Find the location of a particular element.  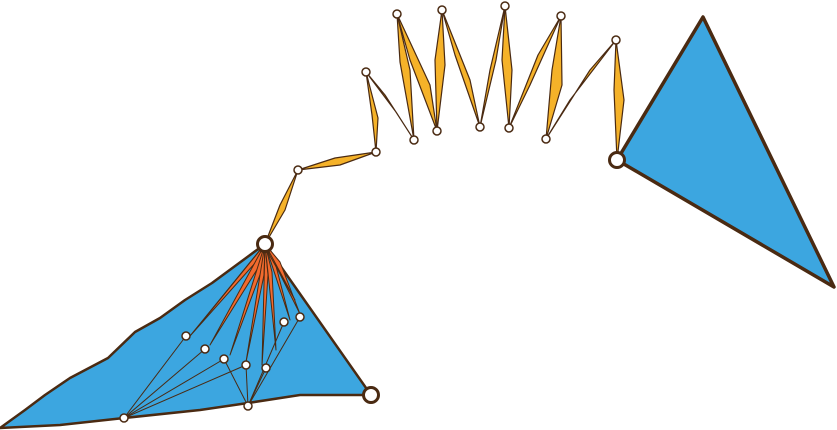

orange-fan is located at coordinates (245, 304).